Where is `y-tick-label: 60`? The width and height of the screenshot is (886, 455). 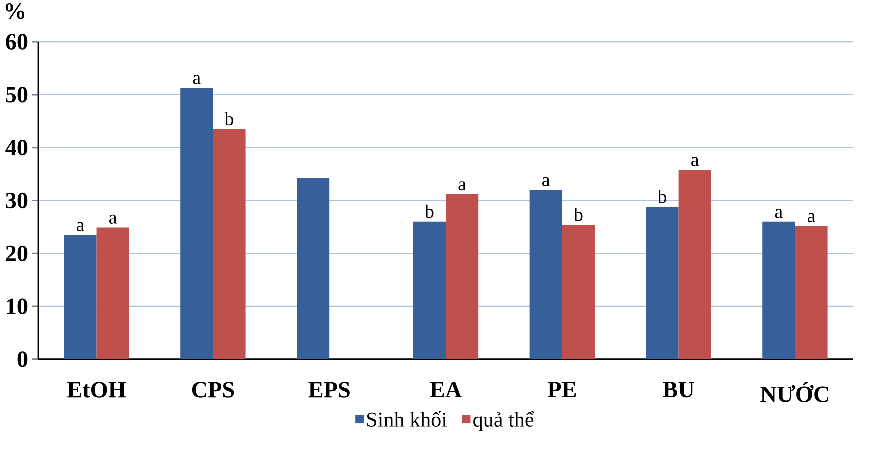
y-tick-label: 60 is located at coordinates (17, 42).